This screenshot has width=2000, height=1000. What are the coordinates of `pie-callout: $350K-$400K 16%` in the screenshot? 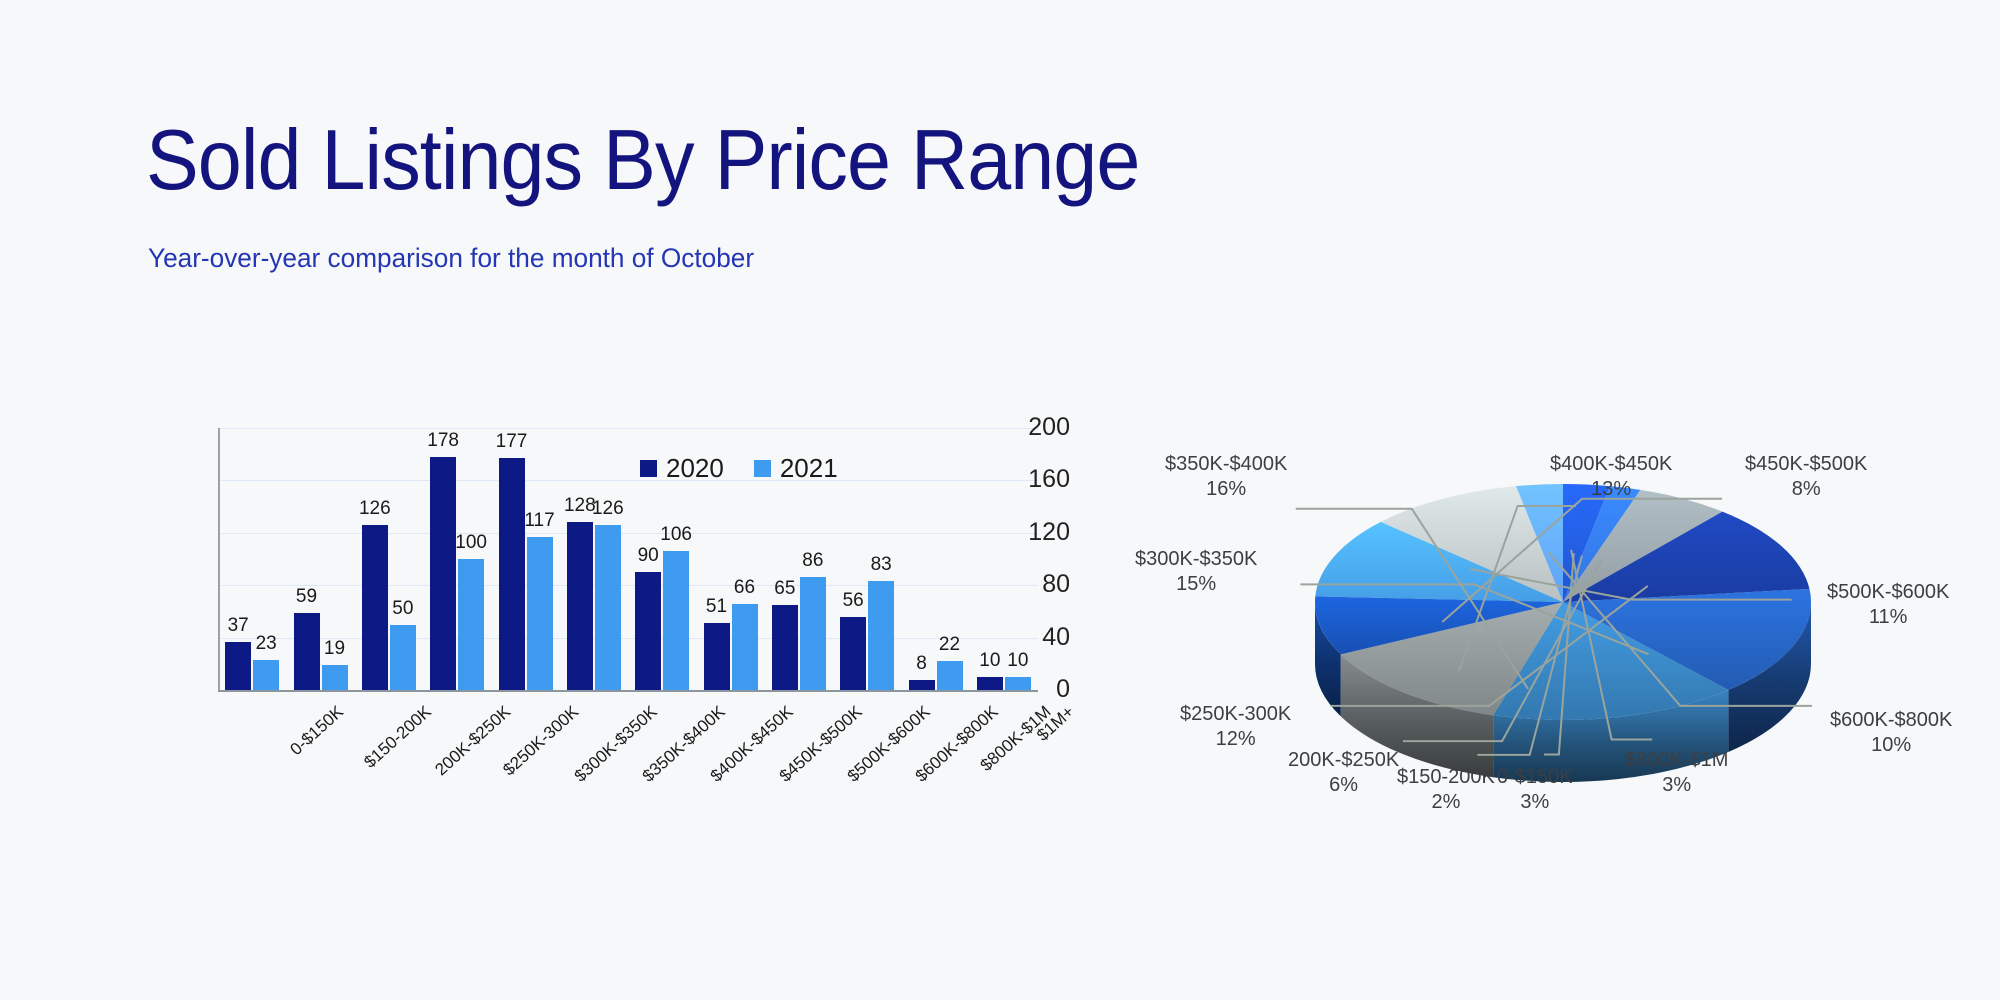 It's located at (1226, 477).